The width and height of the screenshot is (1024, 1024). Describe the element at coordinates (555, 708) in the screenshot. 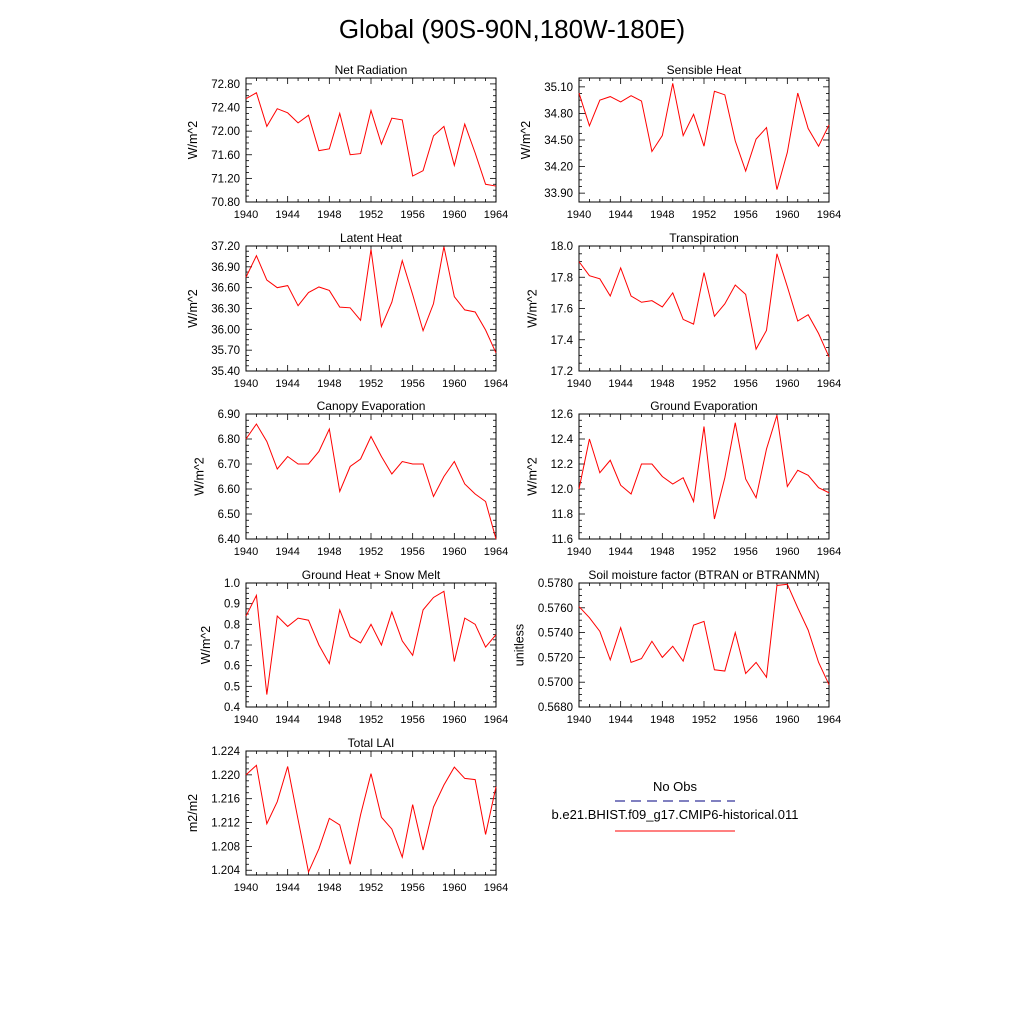

I see `y-tick-label: 0.5680` at that location.